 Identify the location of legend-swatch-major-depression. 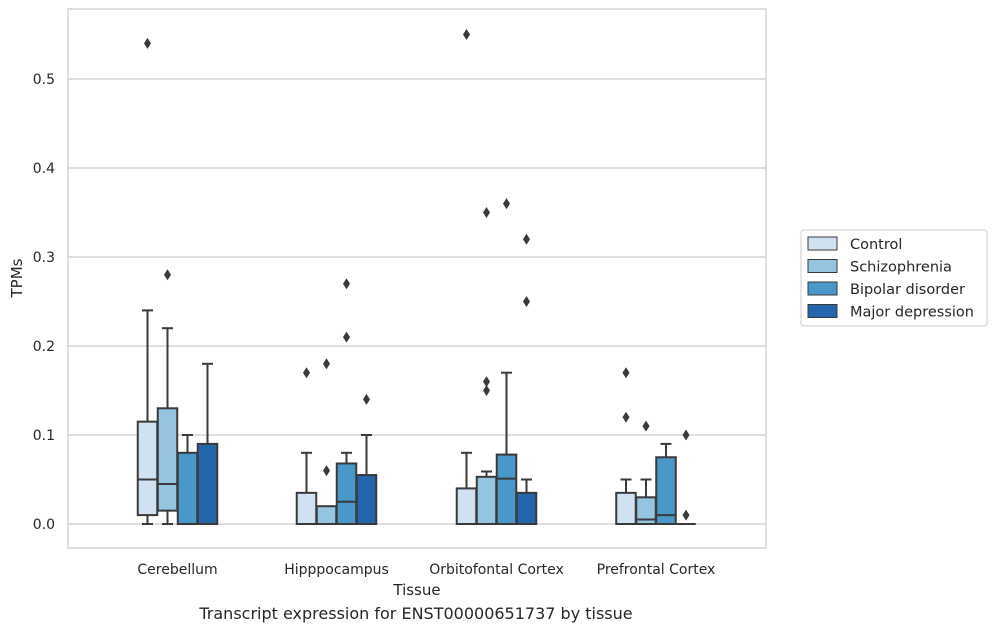
(822, 311).